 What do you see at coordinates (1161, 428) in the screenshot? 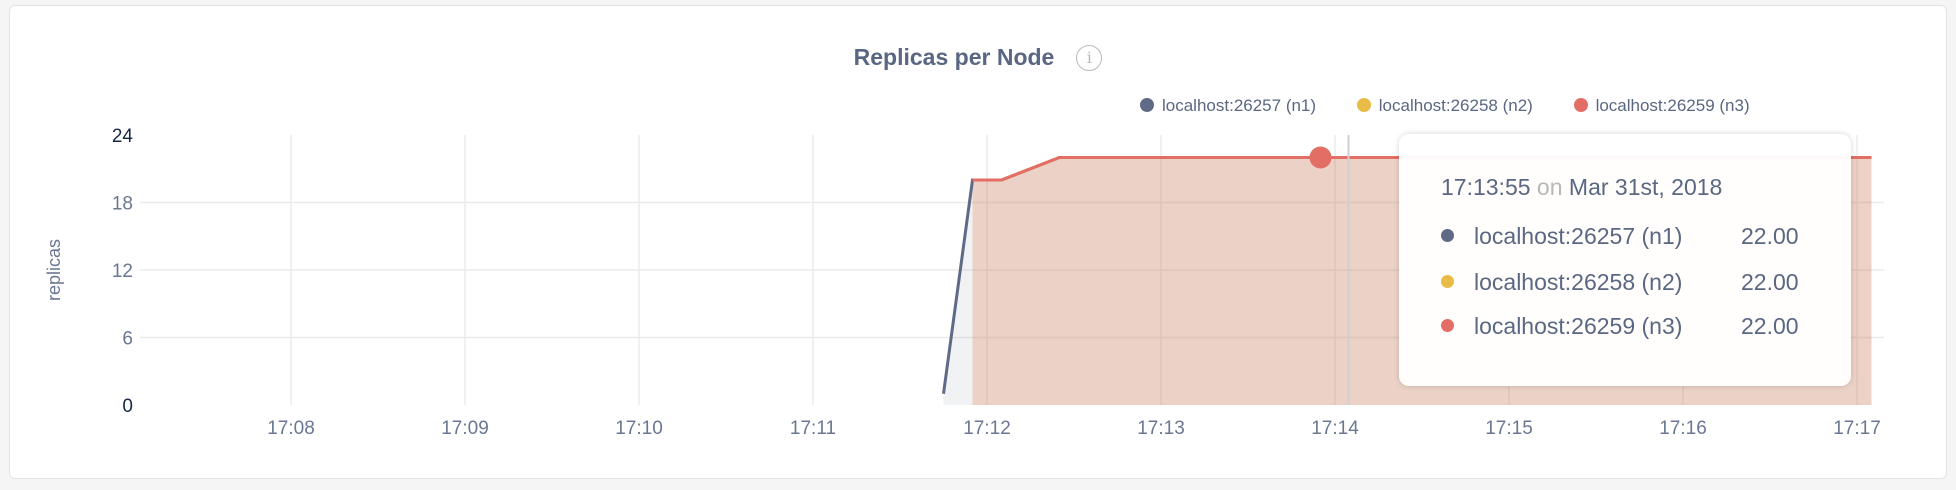
I see `x-tick-label: 17:13` at bounding box center [1161, 428].